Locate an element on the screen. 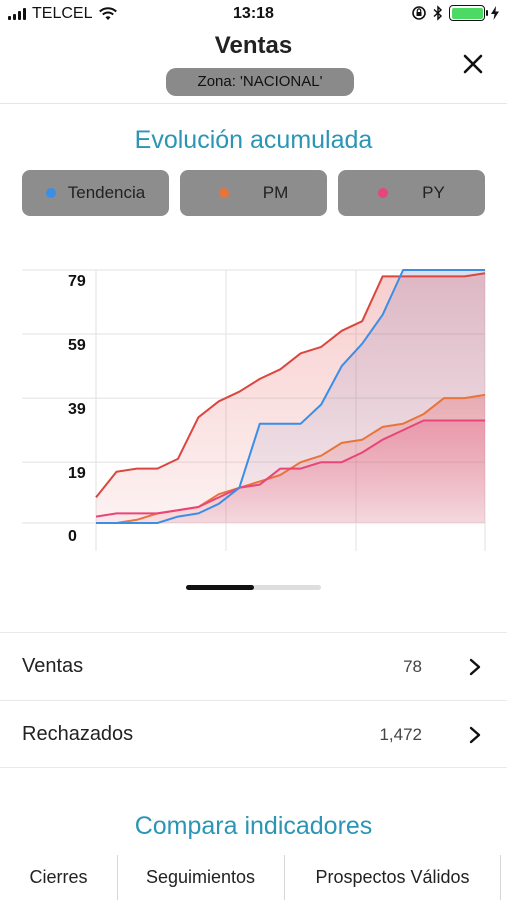  row-label: Ventas is located at coordinates (53, 666).